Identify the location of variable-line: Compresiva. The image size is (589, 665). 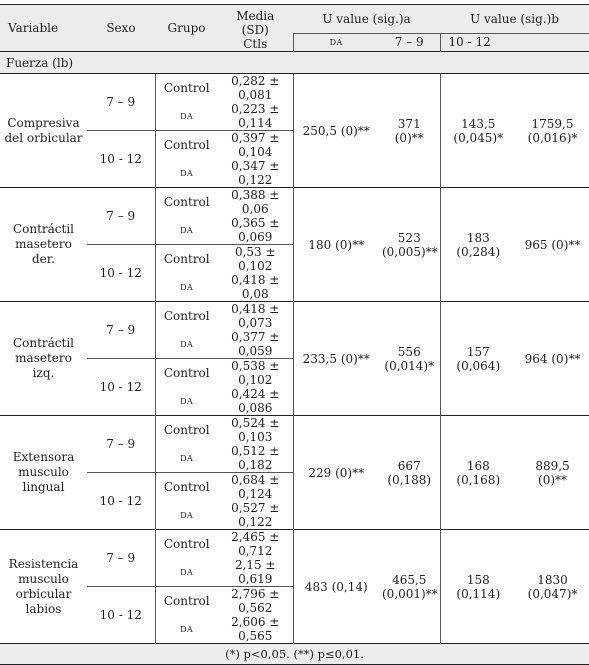
(43, 122).